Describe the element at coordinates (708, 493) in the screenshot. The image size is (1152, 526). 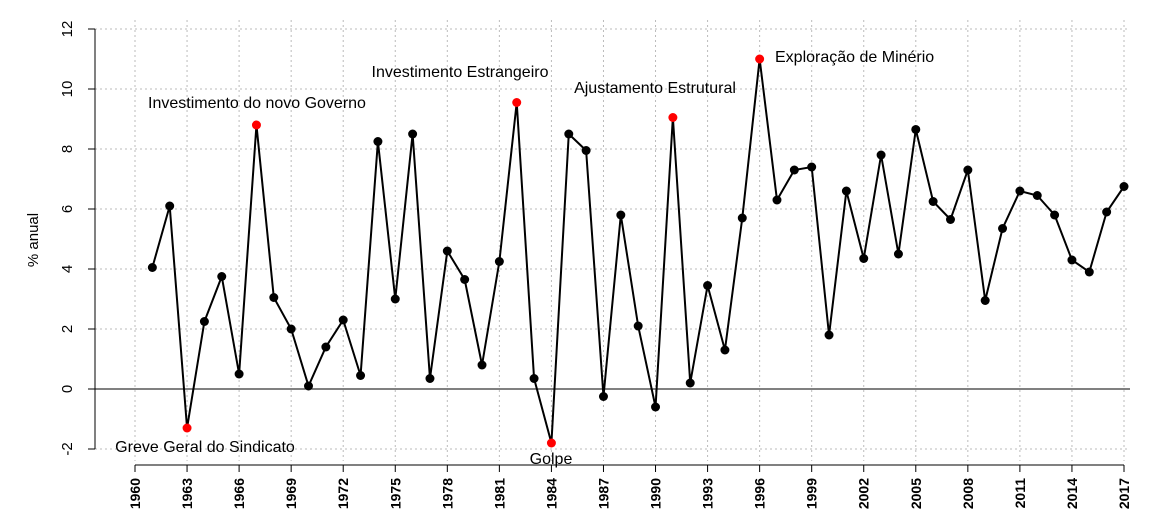
I see `x-tick-label: 1993` at that location.